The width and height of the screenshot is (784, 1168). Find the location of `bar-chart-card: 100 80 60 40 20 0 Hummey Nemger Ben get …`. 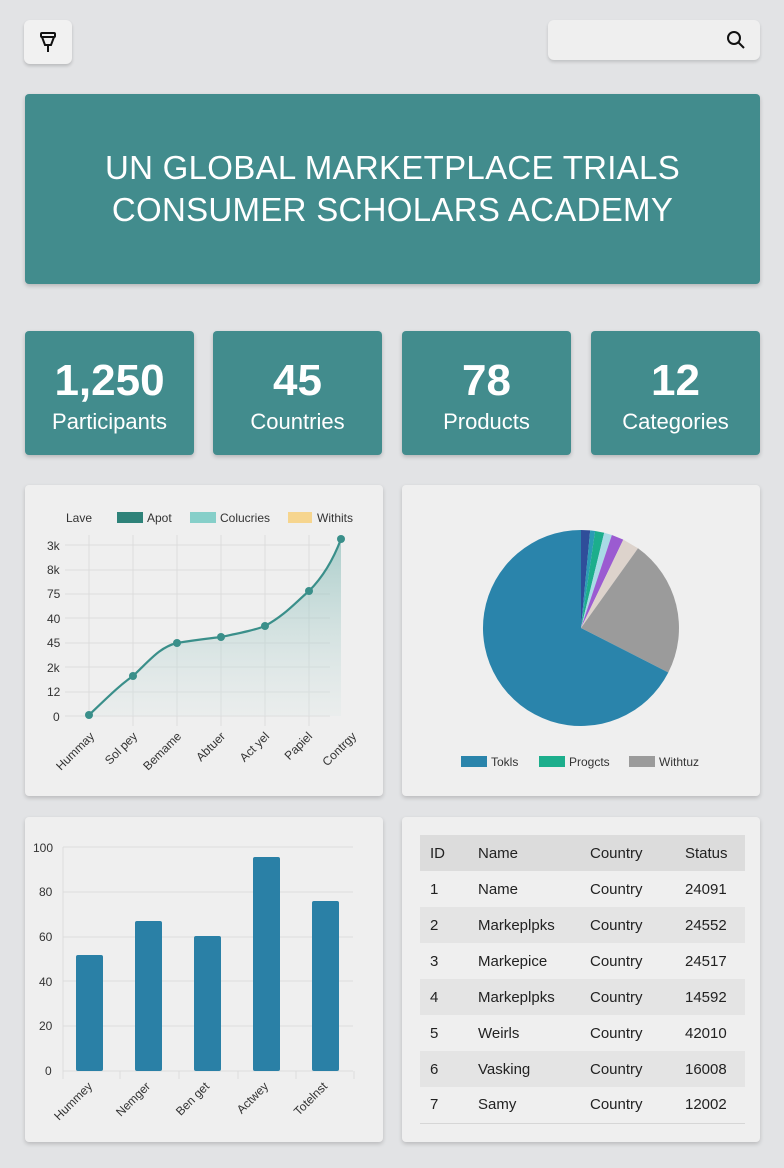

bar-chart-card: 100 80 60 40 20 0 Hummey Nemger Ben get … is located at coordinates (204, 979).